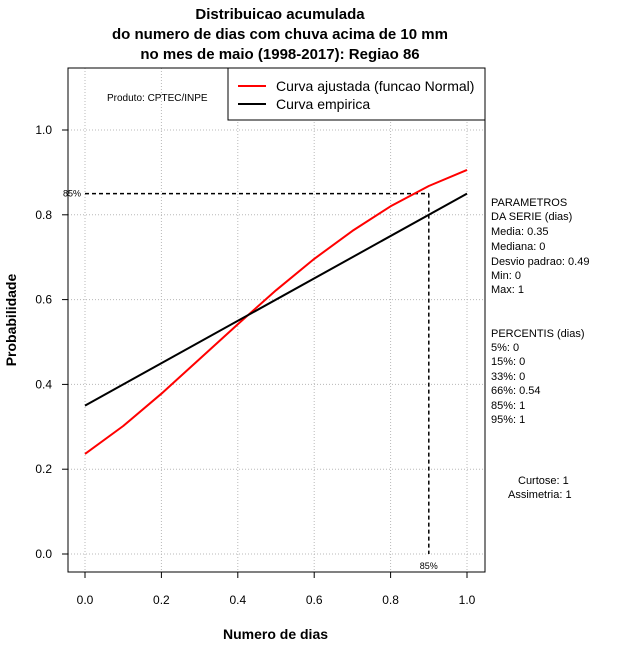 This screenshot has width=640, height=660. Describe the element at coordinates (375, 86) in the screenshot. I see `legend-label-fitted: Curva ajustada (funcao Normal)` at that location.